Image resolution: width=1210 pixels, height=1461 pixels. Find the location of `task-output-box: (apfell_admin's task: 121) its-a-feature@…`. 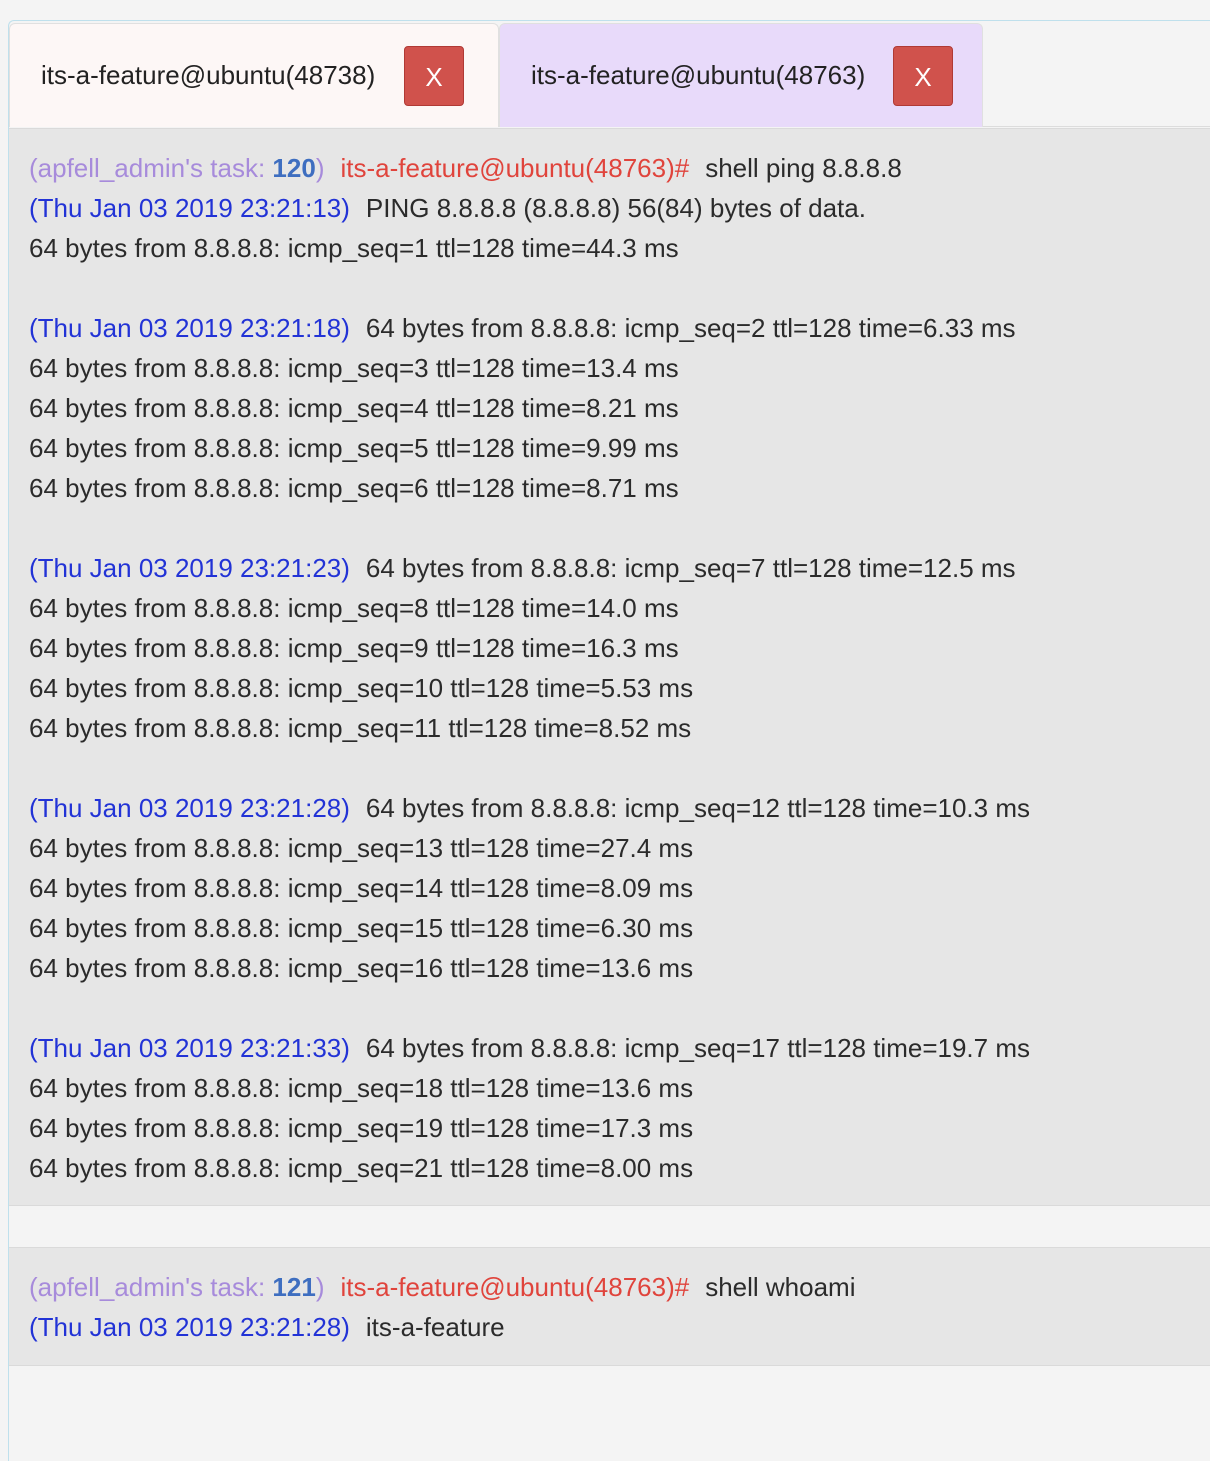

task-output-box: (apfell_admin's task: 121) its-a-feature@… is located at coordinates (609, 1306).